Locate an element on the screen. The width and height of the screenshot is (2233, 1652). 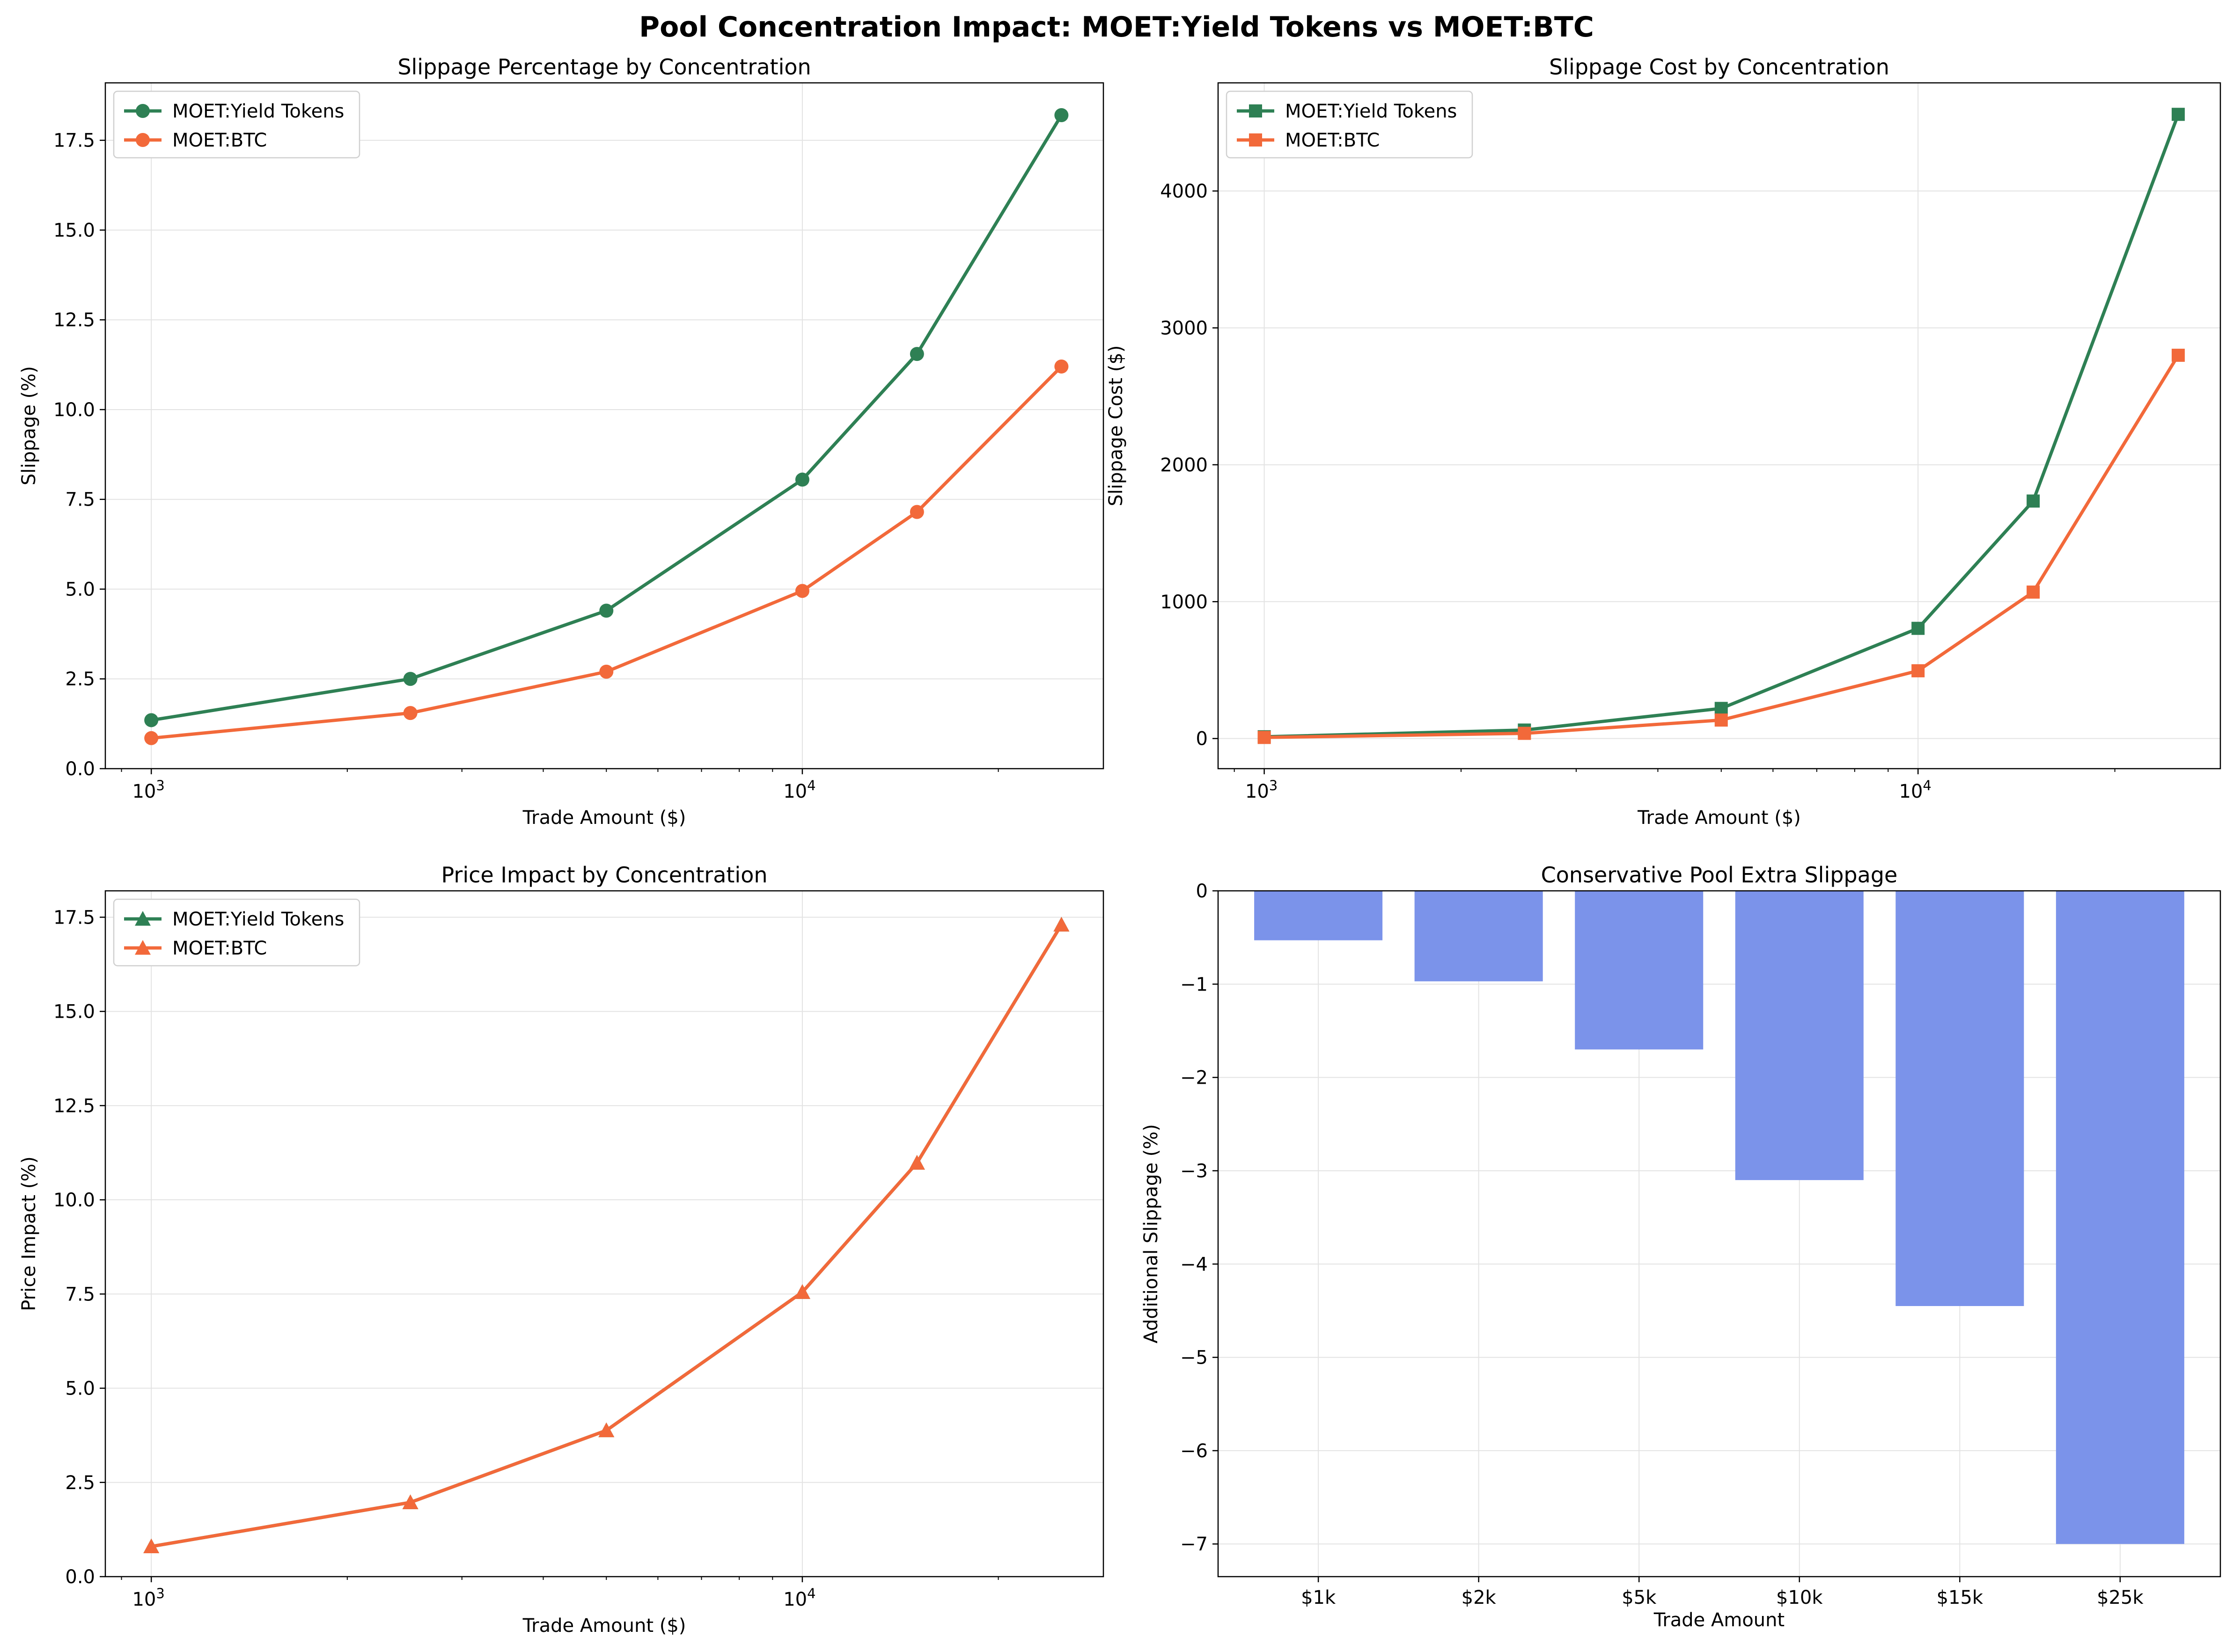
x-tick-label: $15k is located at coordinates (1960, 1597).